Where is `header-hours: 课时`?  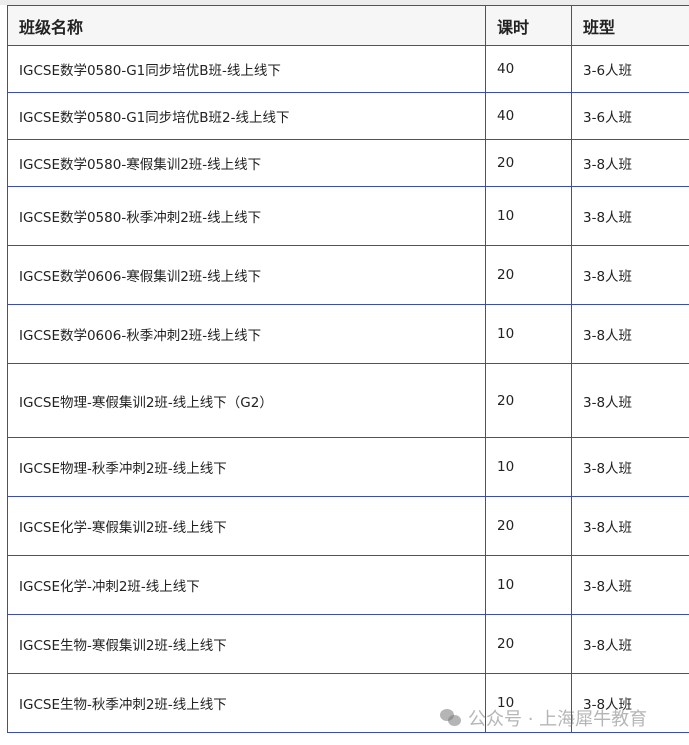
header-hours: 课时 is located at coordinates (528, 25).